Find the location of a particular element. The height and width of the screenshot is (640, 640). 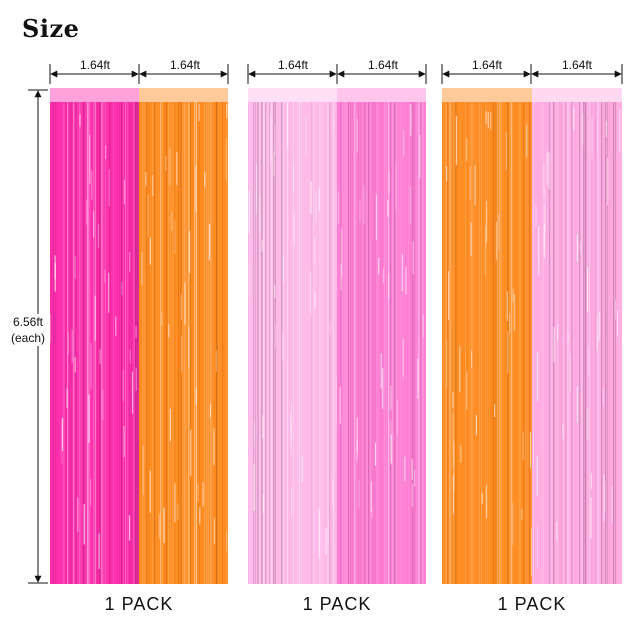

width-label-pack-3-right: 1.64ft is located at coordinates (577, 65).